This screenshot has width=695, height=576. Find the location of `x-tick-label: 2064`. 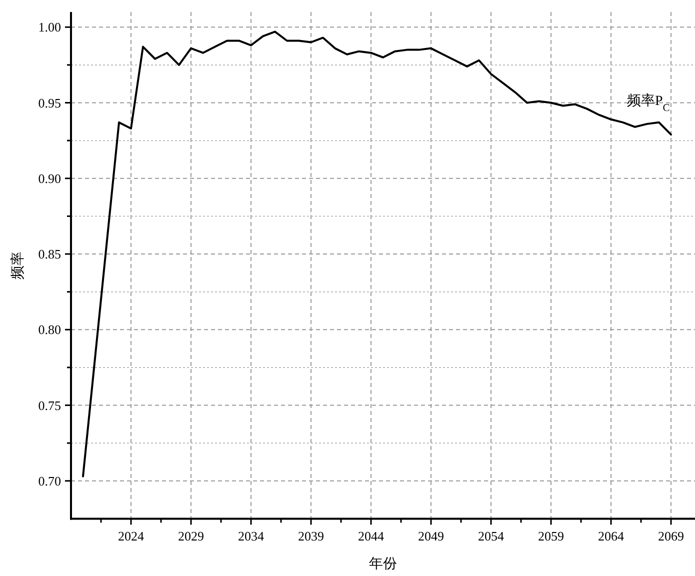

x-tick-label: 2064 is located at coordinates (611, 536).